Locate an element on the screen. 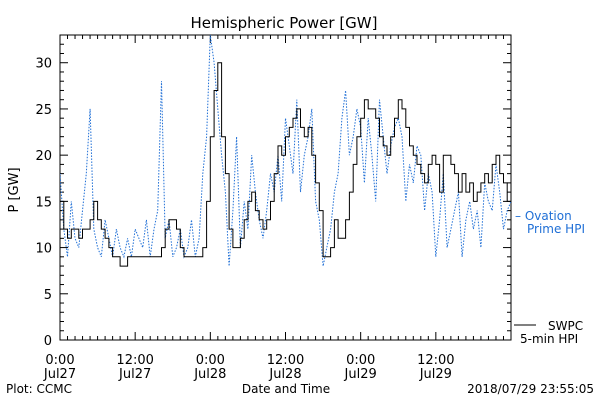 This screenshot has width=600, height=400. legend-swpc-line1: SWPC is located at coordinates (565, 326).